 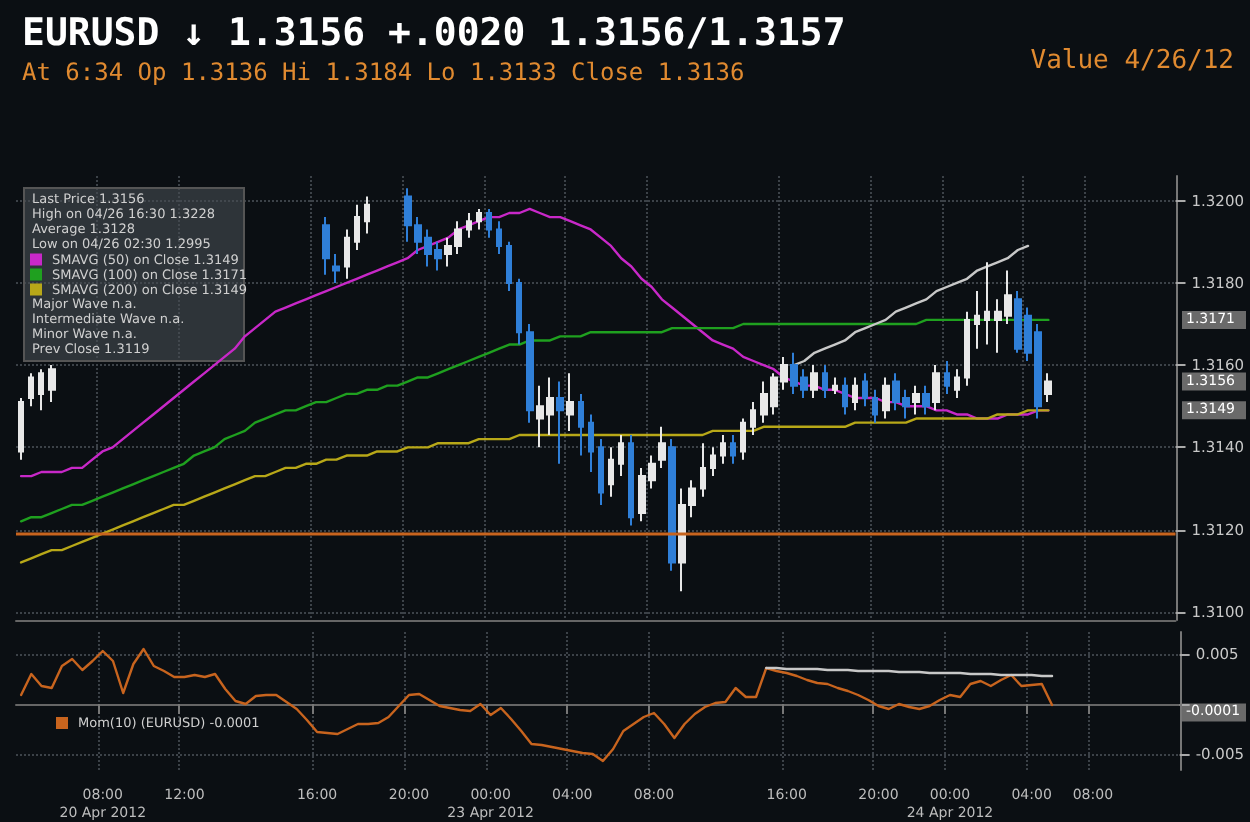 What do you see at coordinates (1132, 61) in the screenshot?
I see `text: Value 4/26/12` at bounding box center [1132, 61].